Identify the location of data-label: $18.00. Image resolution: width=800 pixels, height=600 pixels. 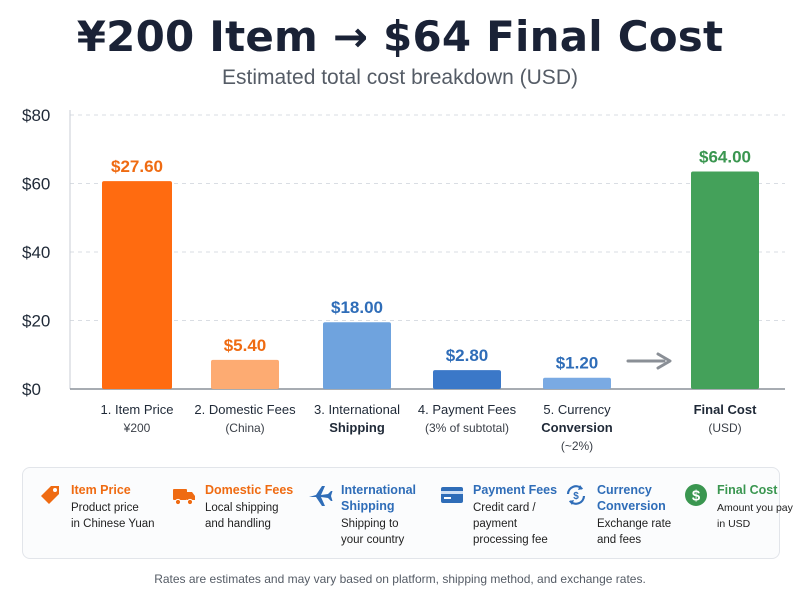
(357, 307).